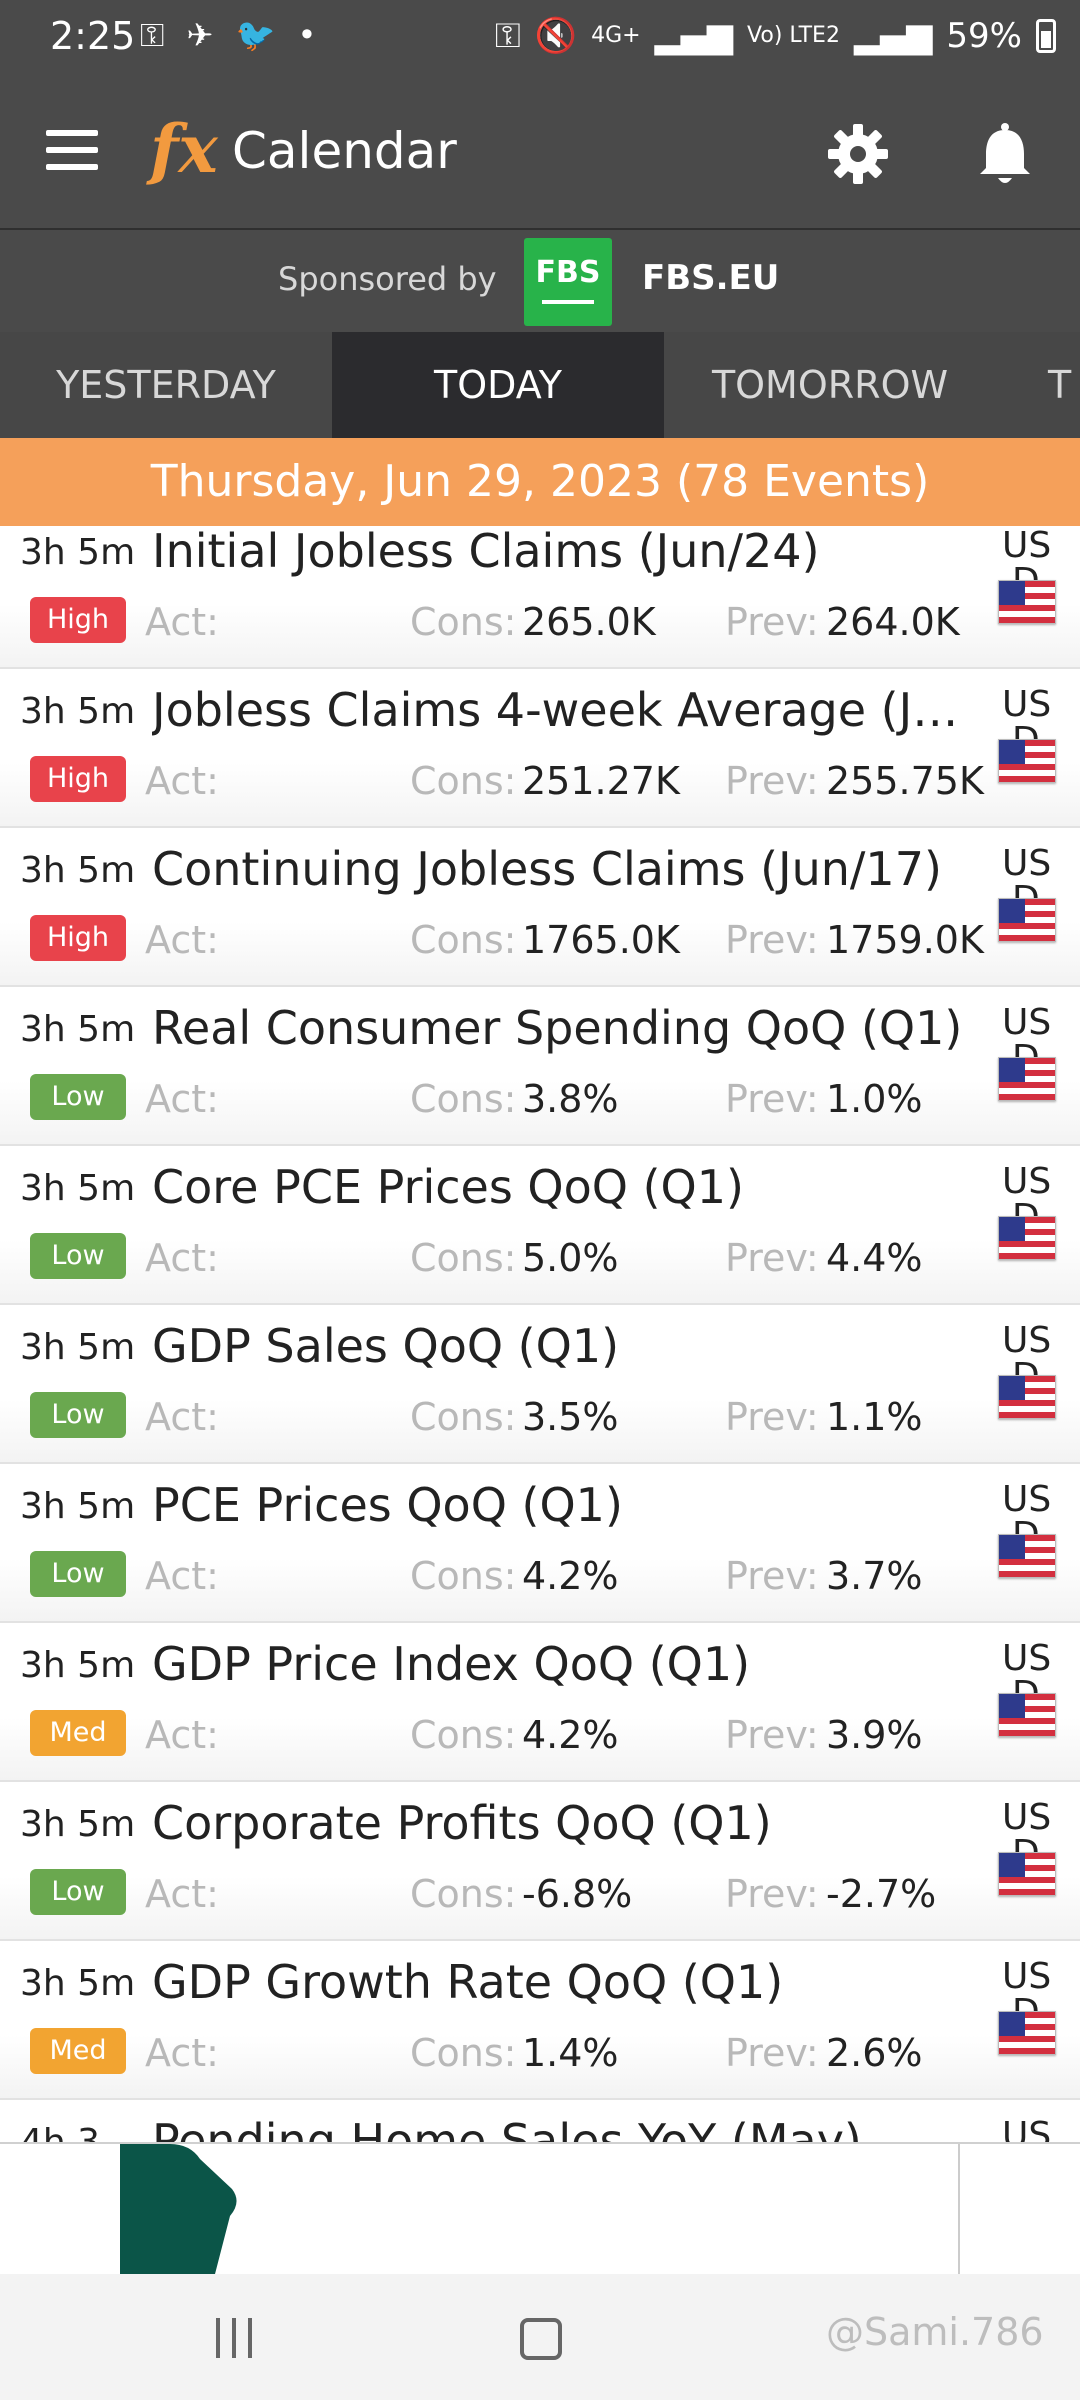 This screenshot has height=2400, width=1080. Describe the element at coordinates (344, 151) in the screenshot. I see `app-title: Calendar` at that location.